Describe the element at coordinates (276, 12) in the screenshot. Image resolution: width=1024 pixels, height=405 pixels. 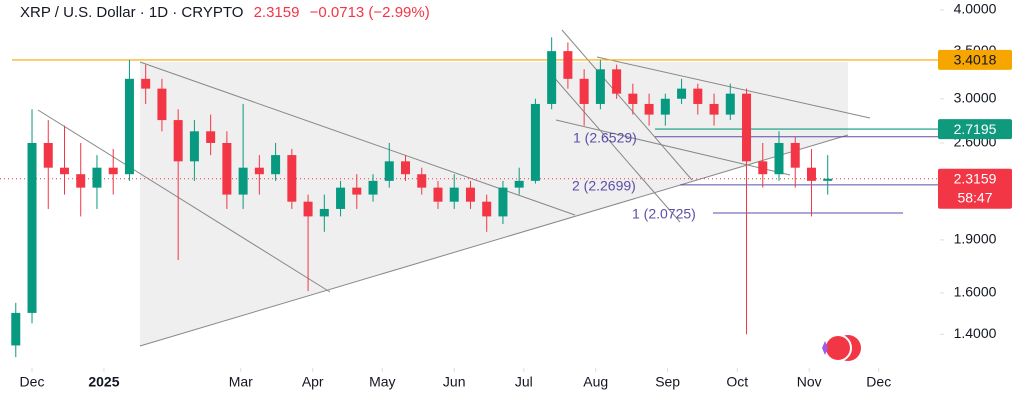
I see `price: 2.3159` at that location.